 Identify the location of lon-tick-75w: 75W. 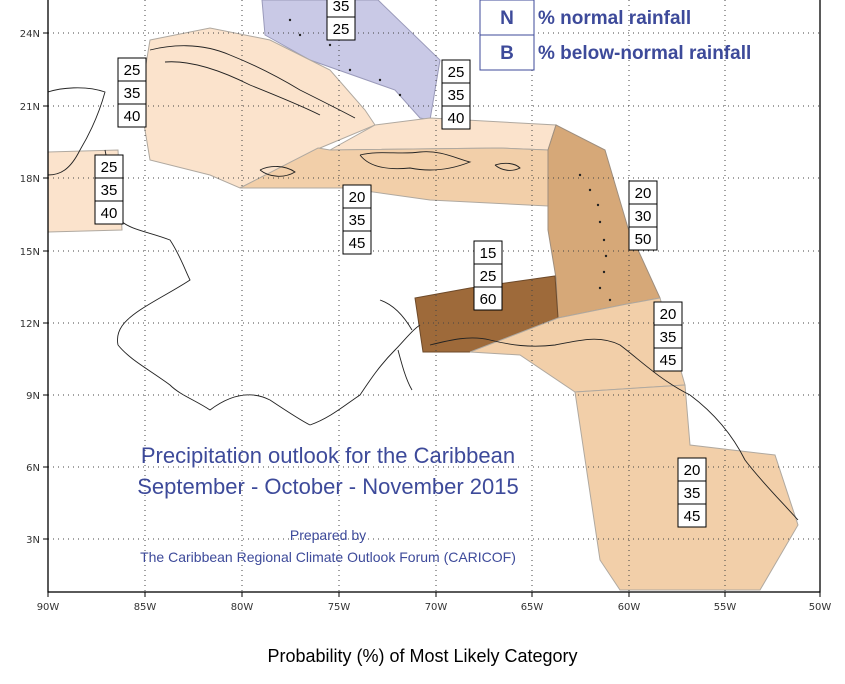
(339, 607).